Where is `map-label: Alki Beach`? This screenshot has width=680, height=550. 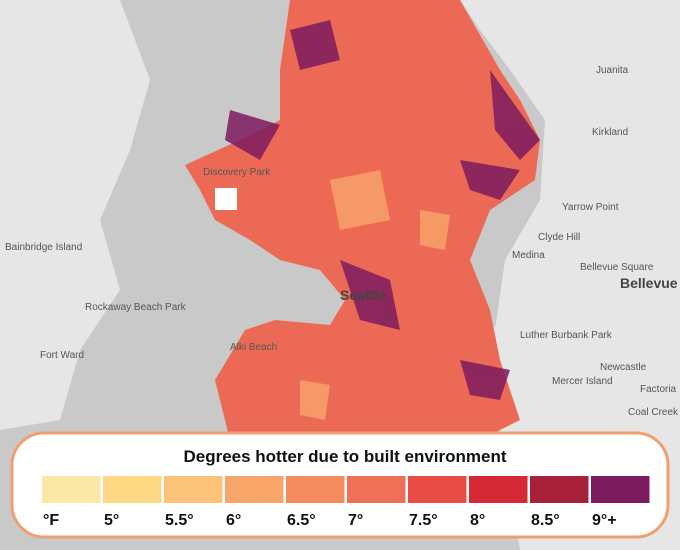
map-label: Alki Beach is located at coordinates (253, 347).